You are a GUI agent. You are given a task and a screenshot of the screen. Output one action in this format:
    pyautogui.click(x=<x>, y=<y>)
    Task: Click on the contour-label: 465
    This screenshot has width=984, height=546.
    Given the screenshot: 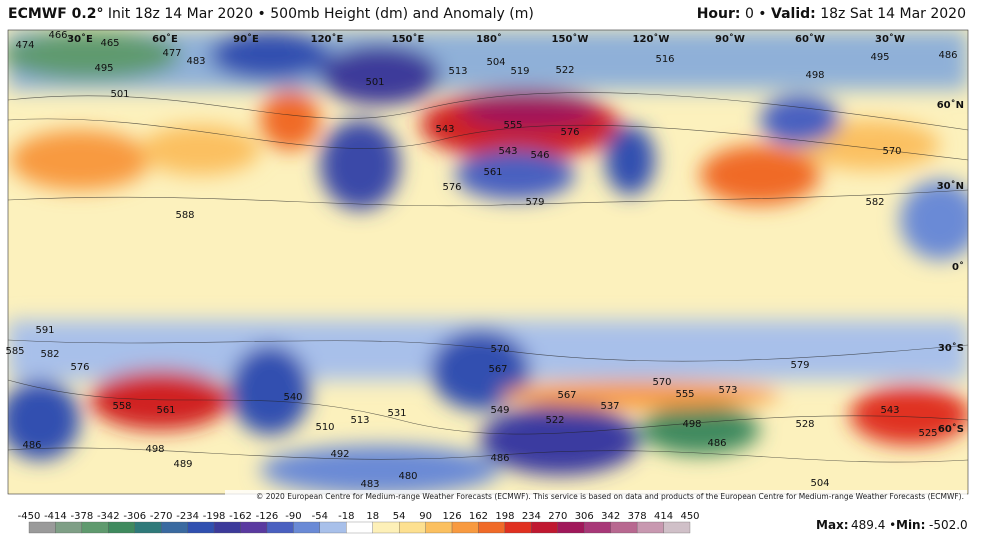 What is the action you would take?
    pyautogui.click(x=109, y=43)
    